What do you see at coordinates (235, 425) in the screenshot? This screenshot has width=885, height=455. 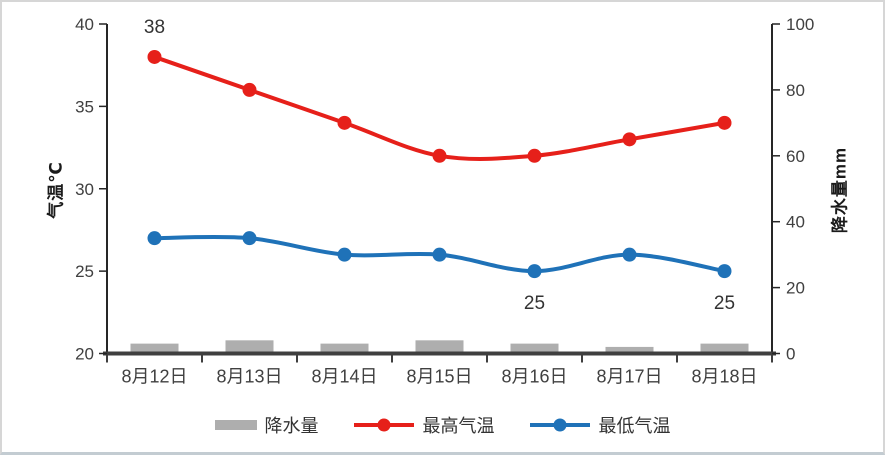 I see `bar-swatch-icon` at bounding box center [235, 425].